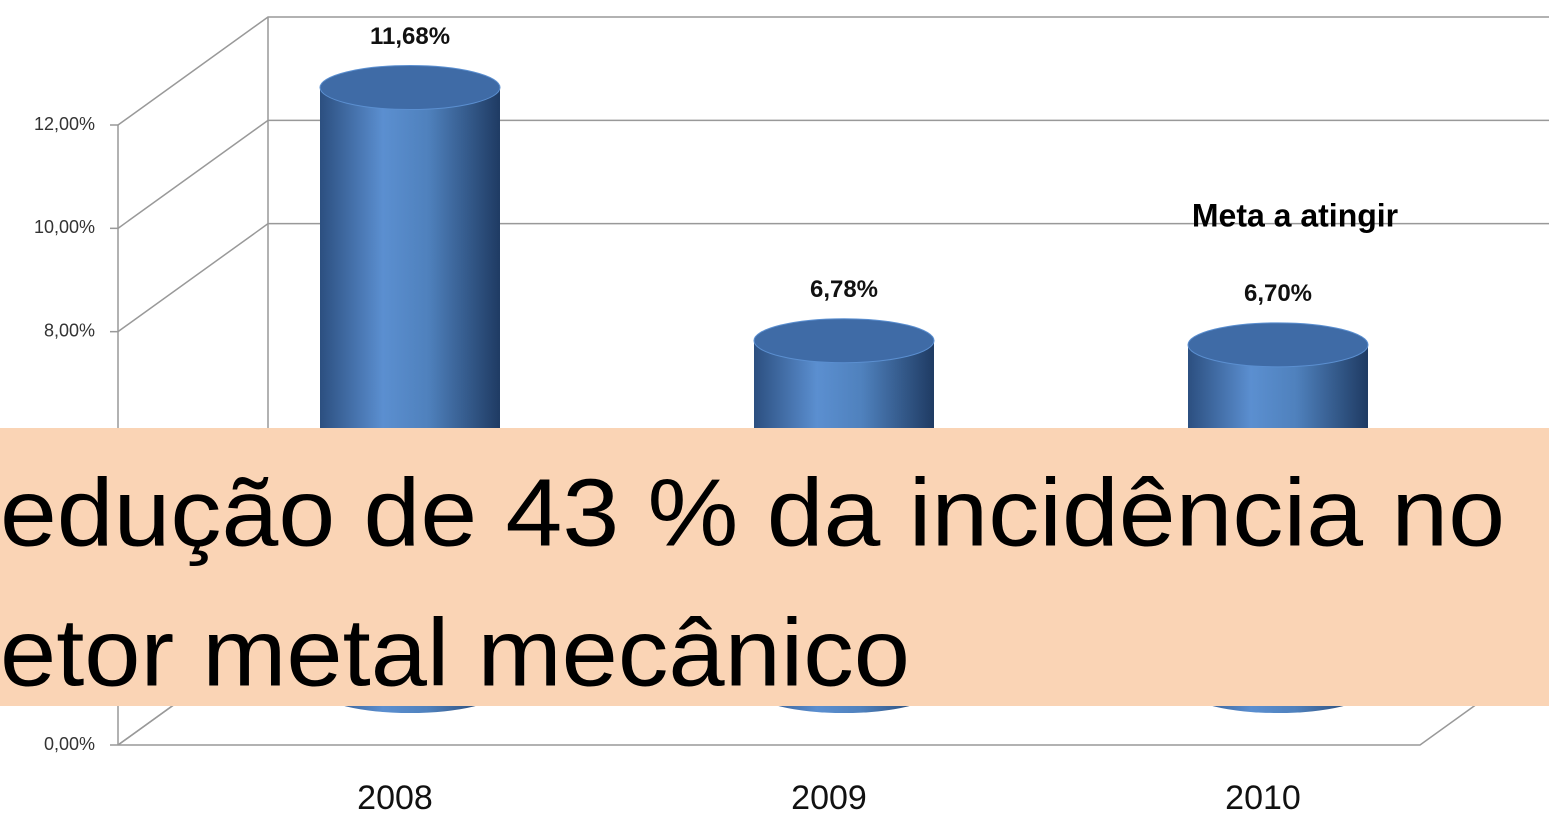 The image size is (1549, 817). What do you see at coordinates (410, 36) in the screenshot?
I see `value-label: 11,68%` at bounding box center [410, 36].